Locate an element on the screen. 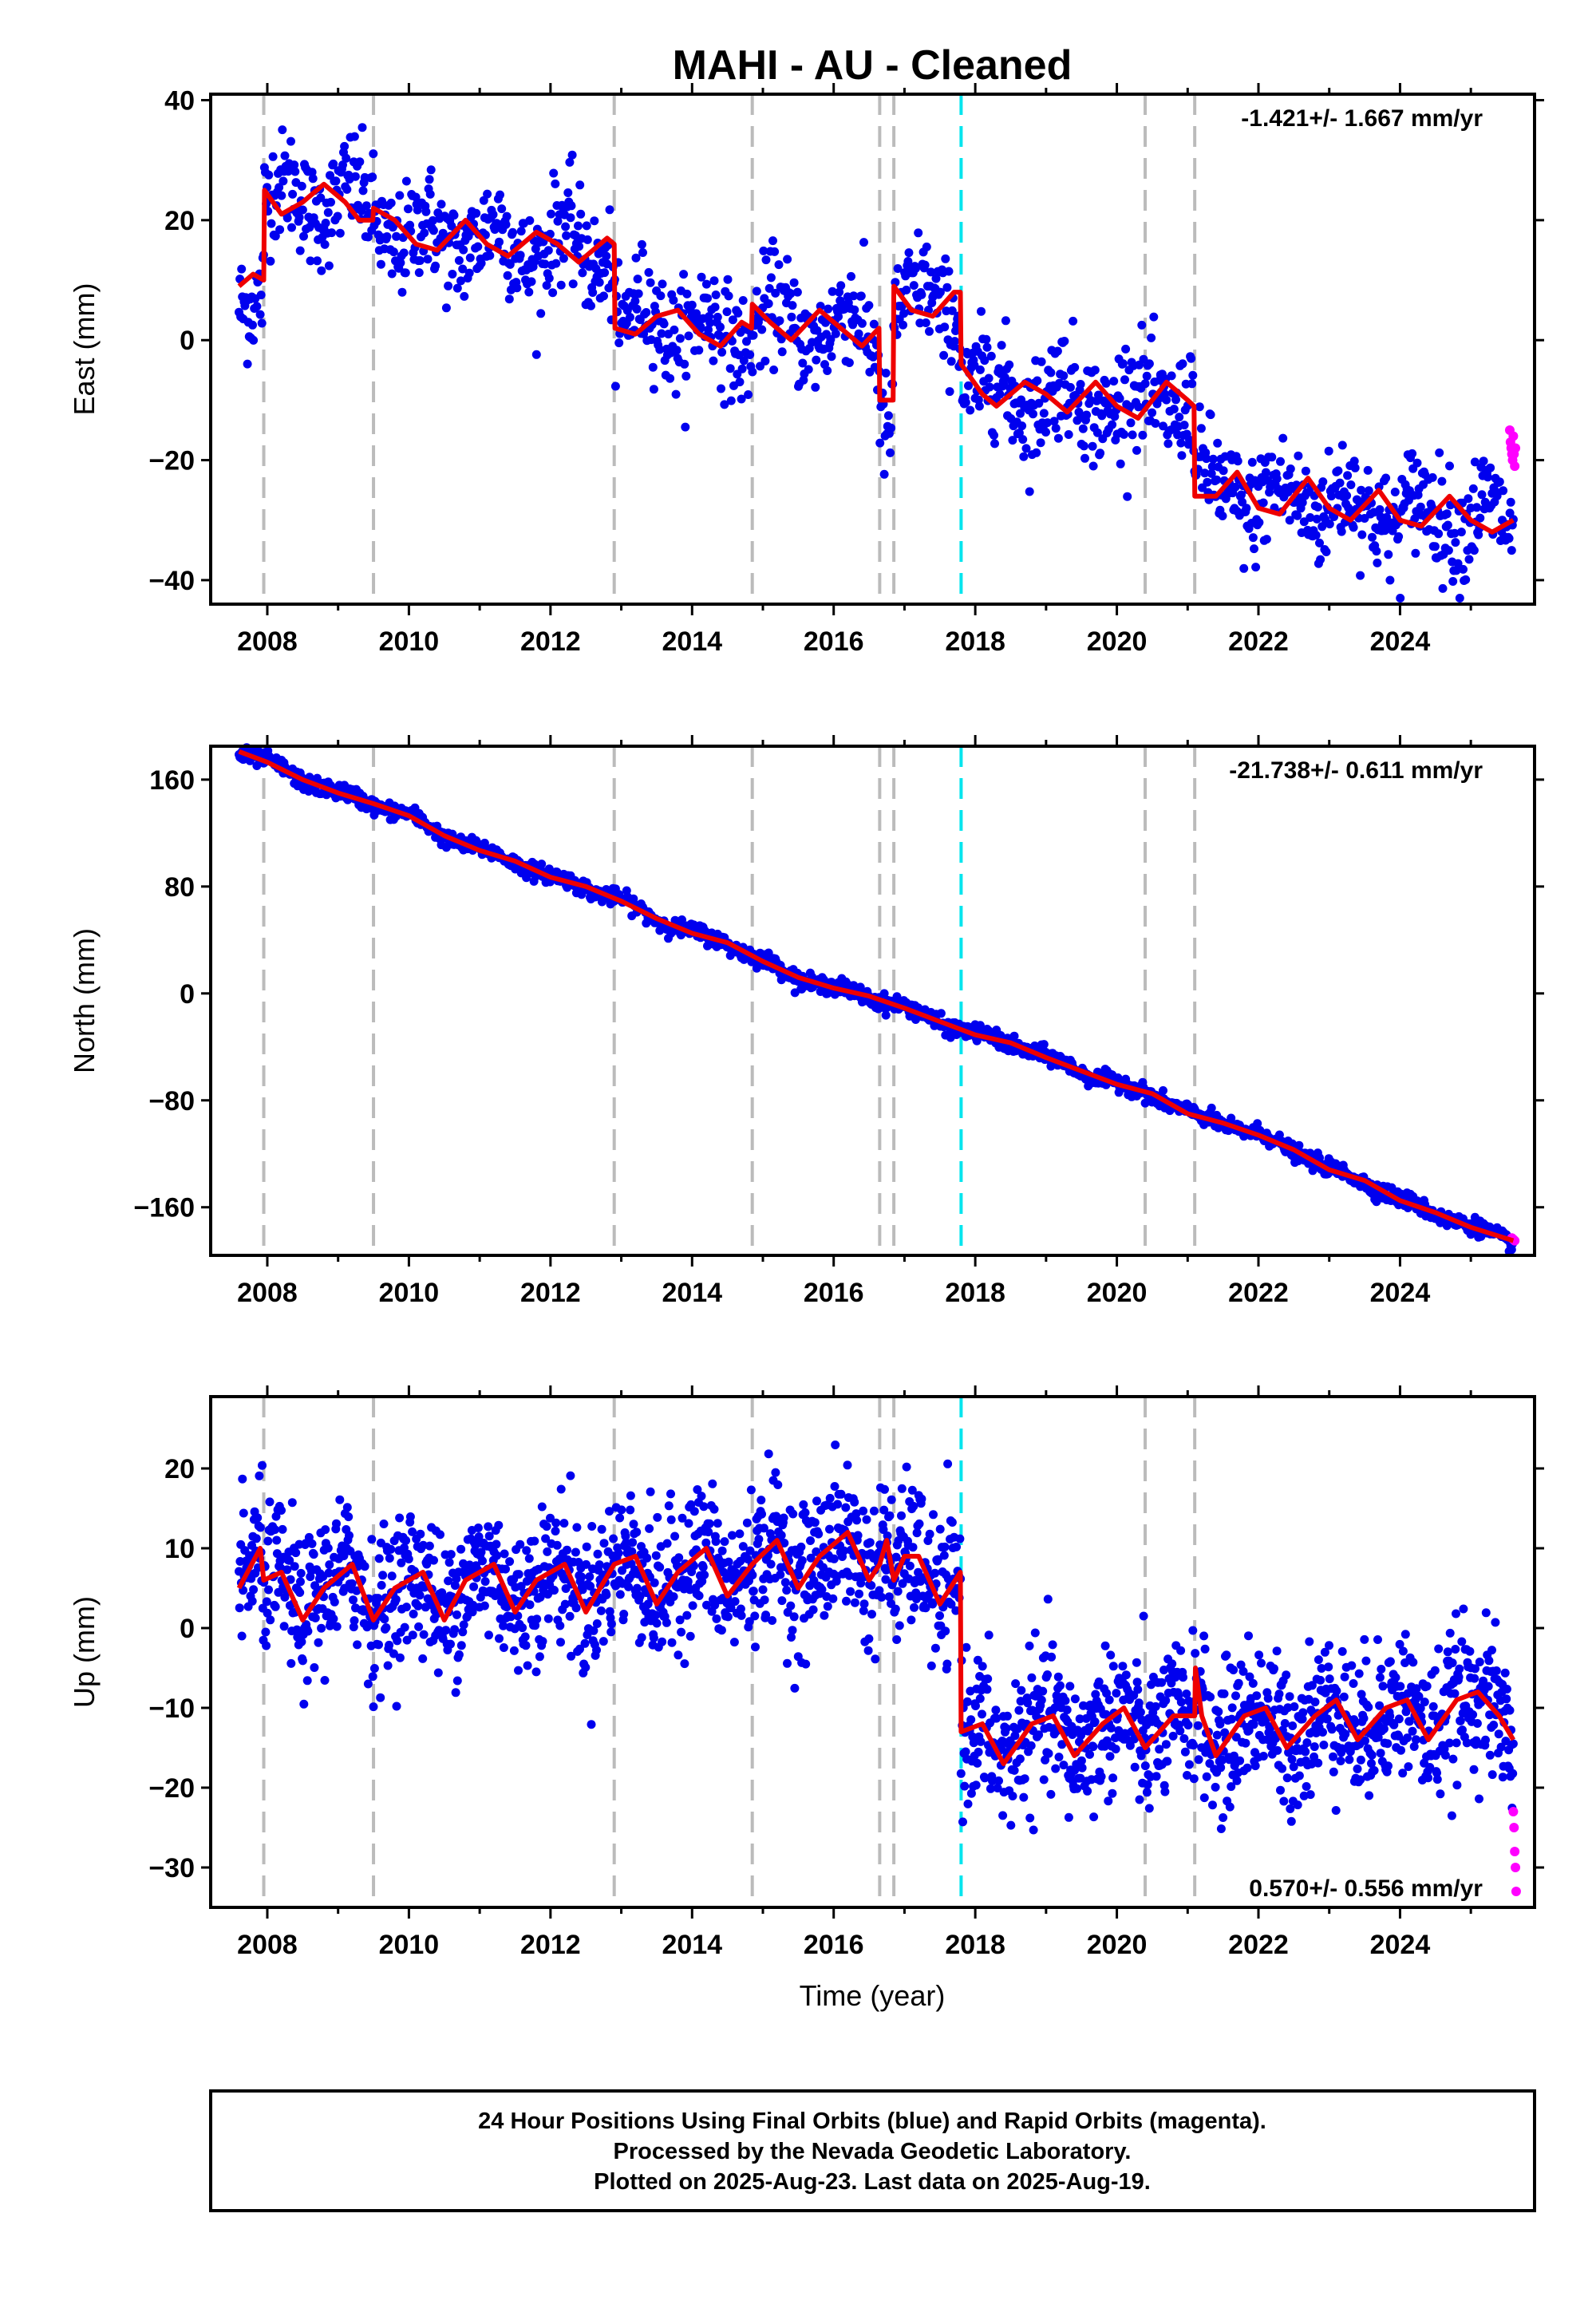  x-tick-label: 2008 is located at coordinates (267, 1293).